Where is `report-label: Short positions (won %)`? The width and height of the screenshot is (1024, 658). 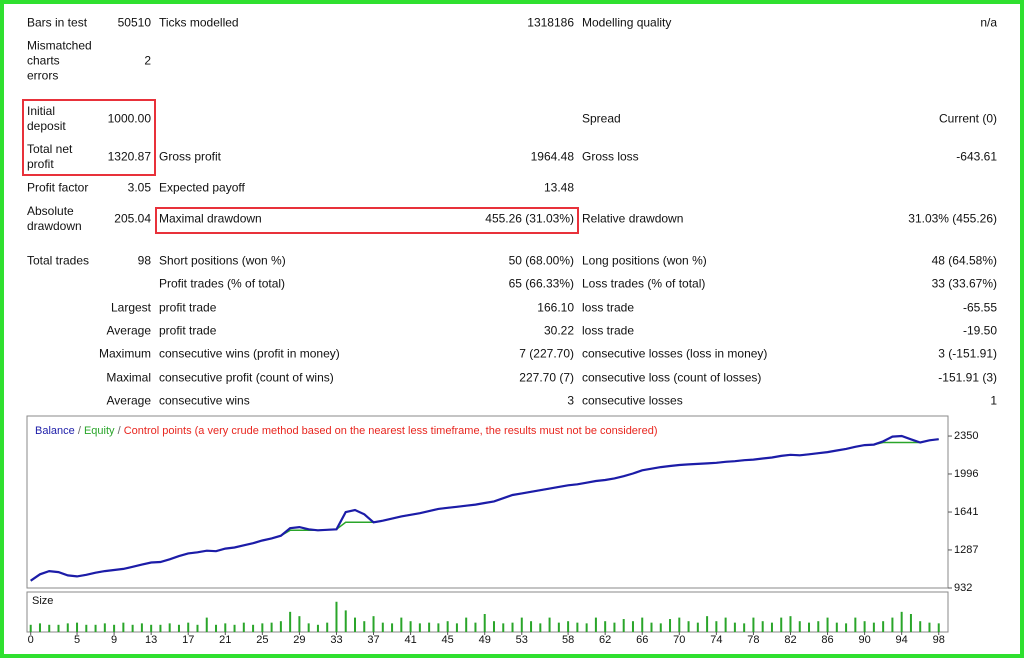
report-label: Short positions (won %) is located at coordinates (222, 260).